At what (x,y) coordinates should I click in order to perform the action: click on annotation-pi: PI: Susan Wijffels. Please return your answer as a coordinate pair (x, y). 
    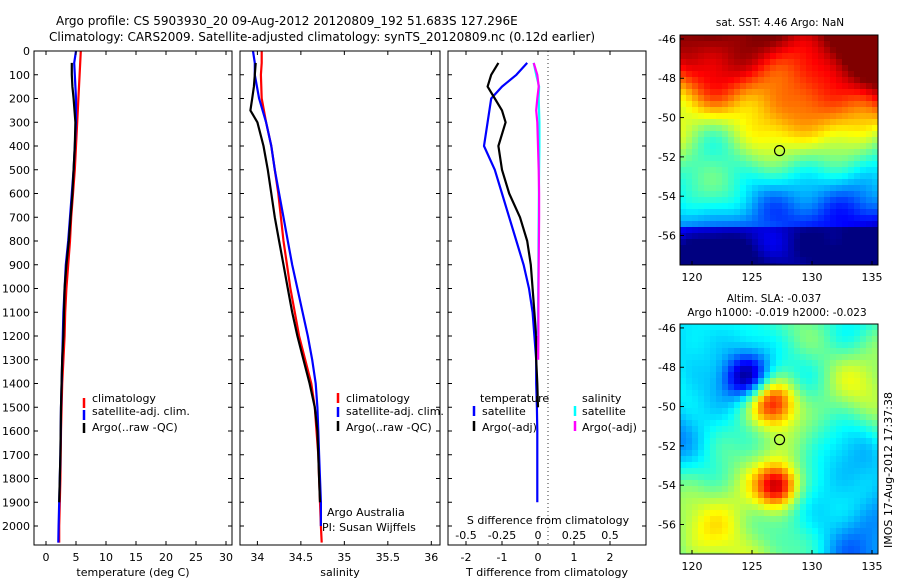
    Looking at the image, I should click on (369, 527).